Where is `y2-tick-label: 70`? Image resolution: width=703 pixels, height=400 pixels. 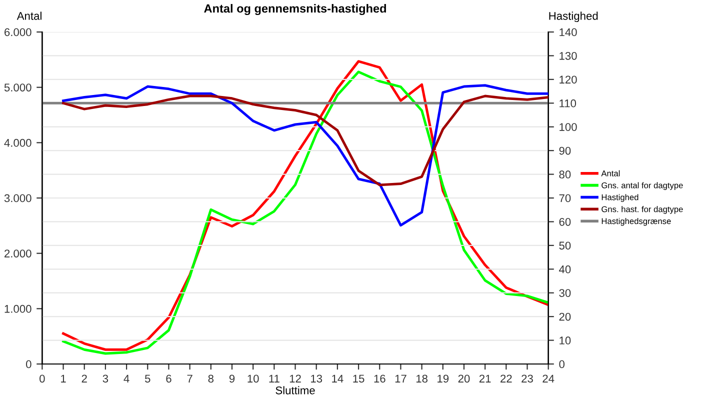
y2-tick-label: 70 is located at coordinates (565, 198).